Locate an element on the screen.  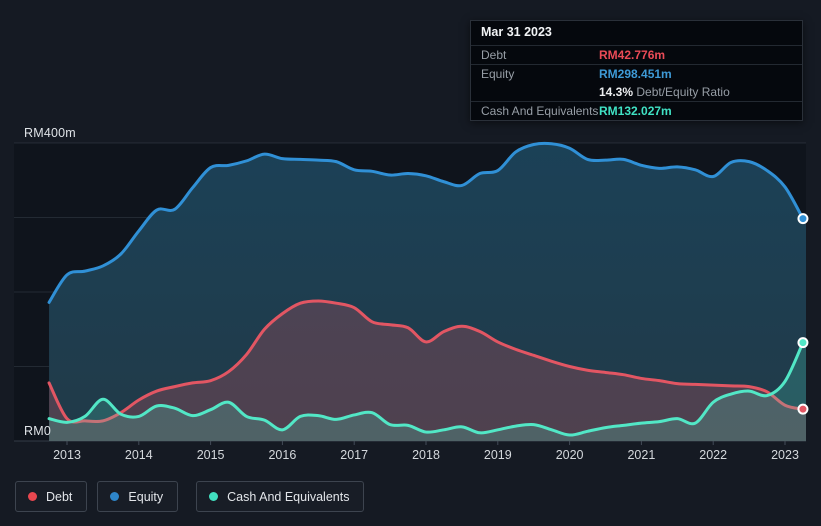
tooltip-debt-label: Debt is located at coordinates (494, 55).